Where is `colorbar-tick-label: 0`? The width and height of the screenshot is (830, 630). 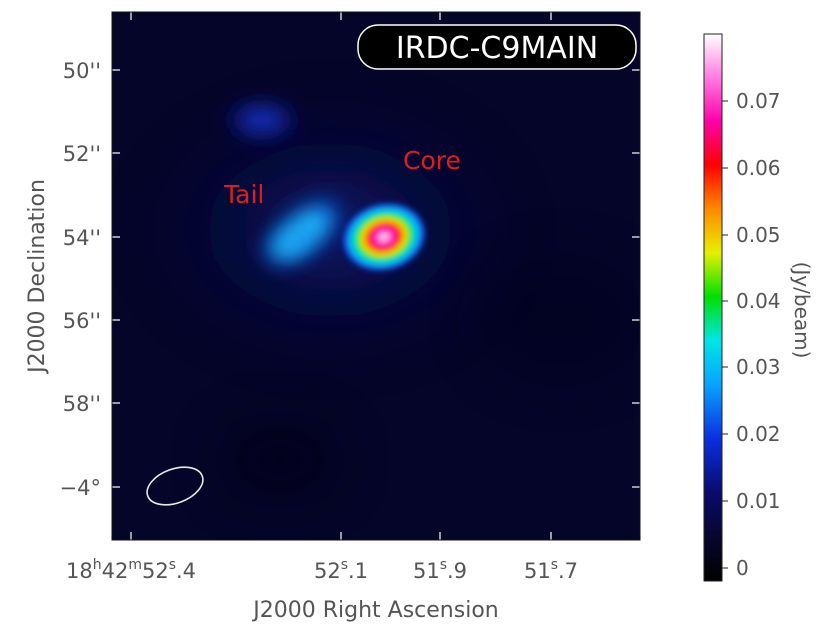
colorbar-tick-label: 0 is located at coordinates (742, 568).